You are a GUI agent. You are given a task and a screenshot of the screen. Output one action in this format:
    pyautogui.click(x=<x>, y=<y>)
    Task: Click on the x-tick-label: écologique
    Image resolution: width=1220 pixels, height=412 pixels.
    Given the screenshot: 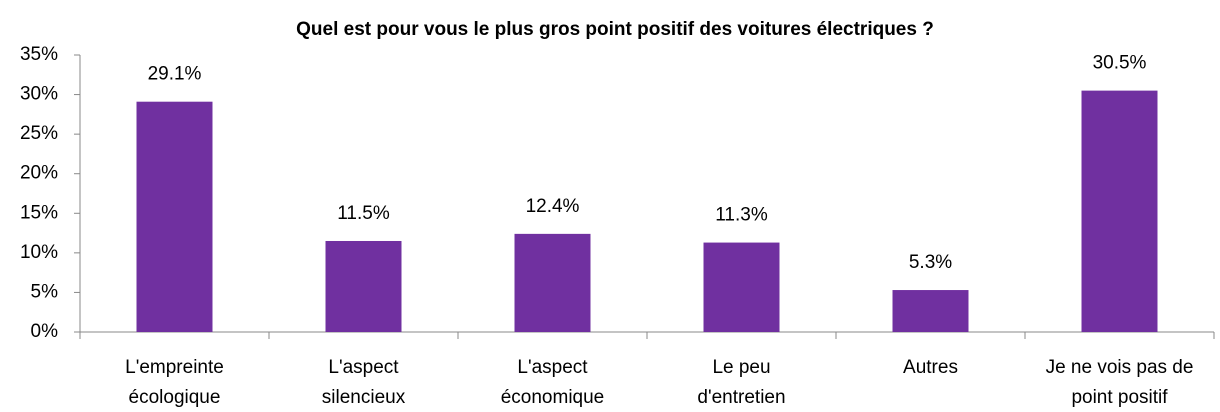 What is the action you would take?
    pyautogui.click(x=175, y=397)
    